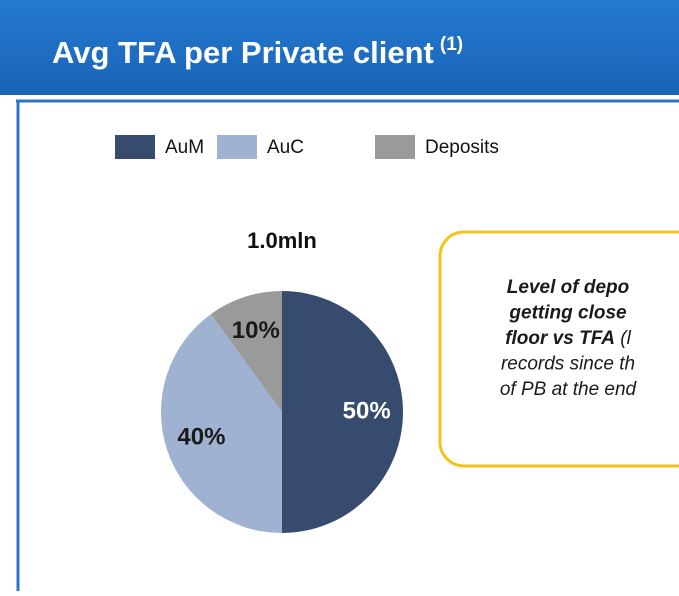  I want to click on slice-label: 40%, so click(201, 437).